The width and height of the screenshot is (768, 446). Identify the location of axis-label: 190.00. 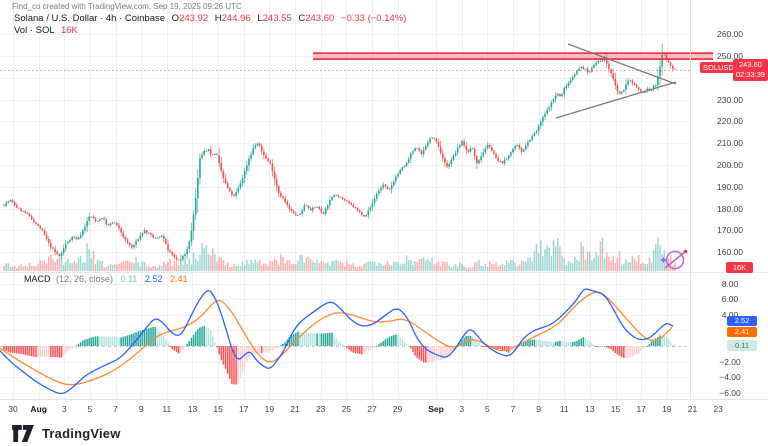
(730, 186).